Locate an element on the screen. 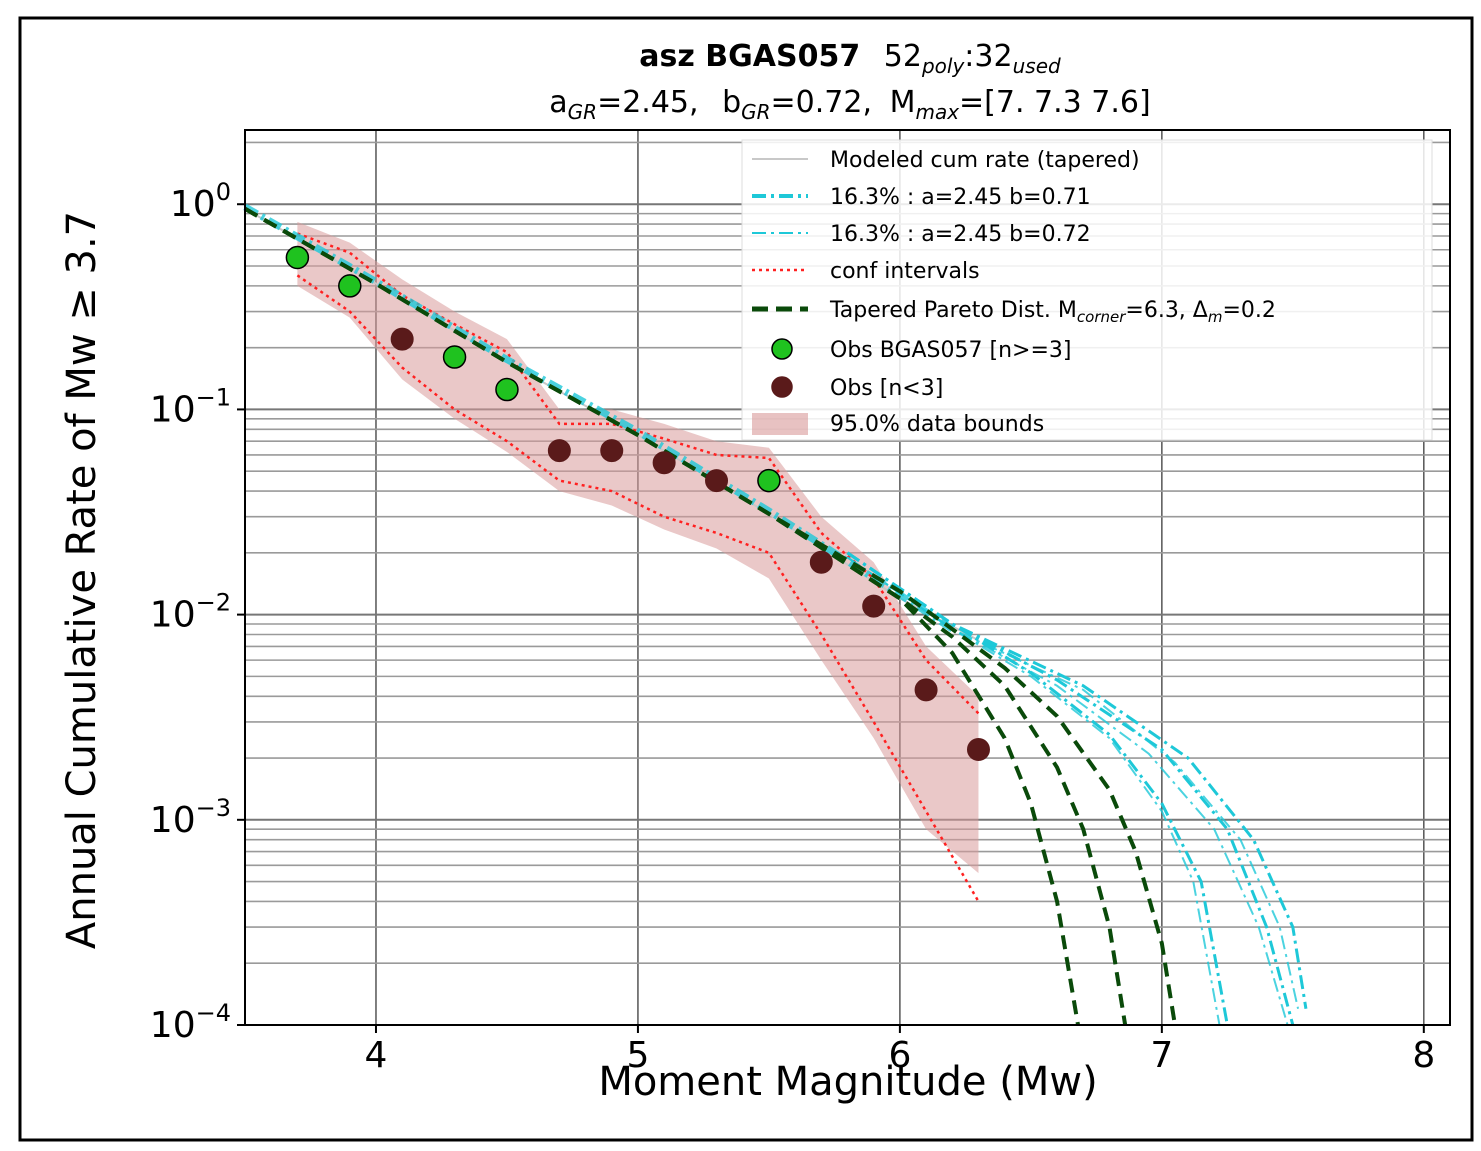  legend-label-data-bounds: 95.0% data bounds is located at coordinates (937, 424).